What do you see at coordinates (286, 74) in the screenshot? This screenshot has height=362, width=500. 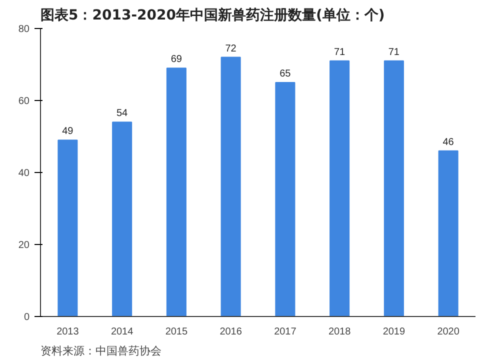 I see `data-label: 65` at bounding box center [286, 74].